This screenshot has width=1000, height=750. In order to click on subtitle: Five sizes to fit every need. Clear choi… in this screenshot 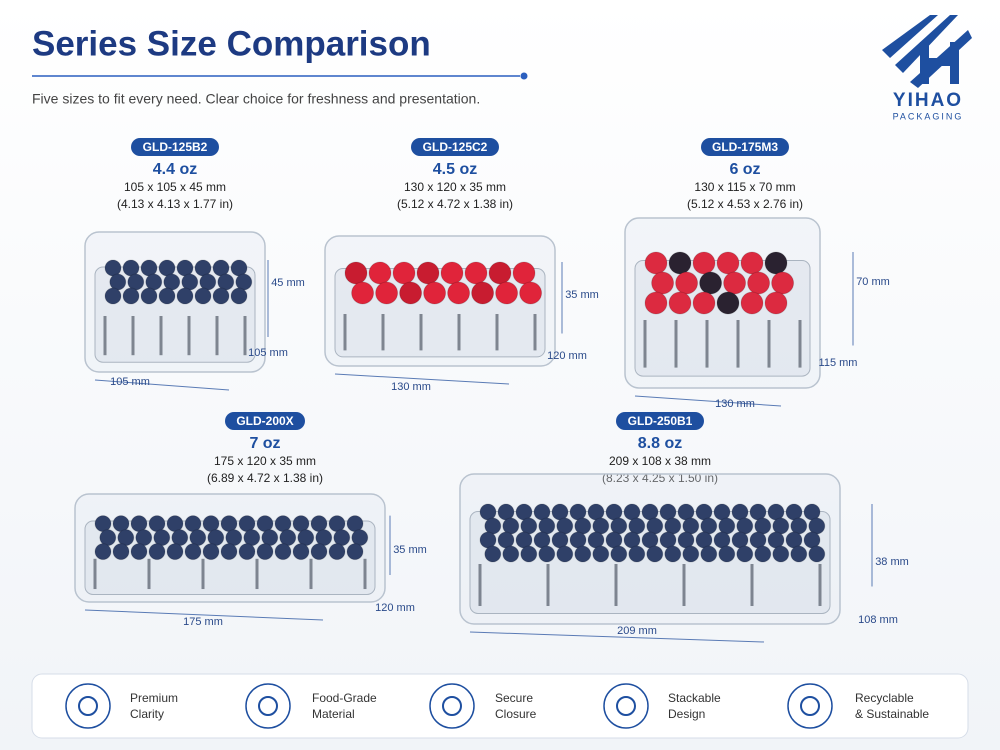, I will do `click(256, 99)`.